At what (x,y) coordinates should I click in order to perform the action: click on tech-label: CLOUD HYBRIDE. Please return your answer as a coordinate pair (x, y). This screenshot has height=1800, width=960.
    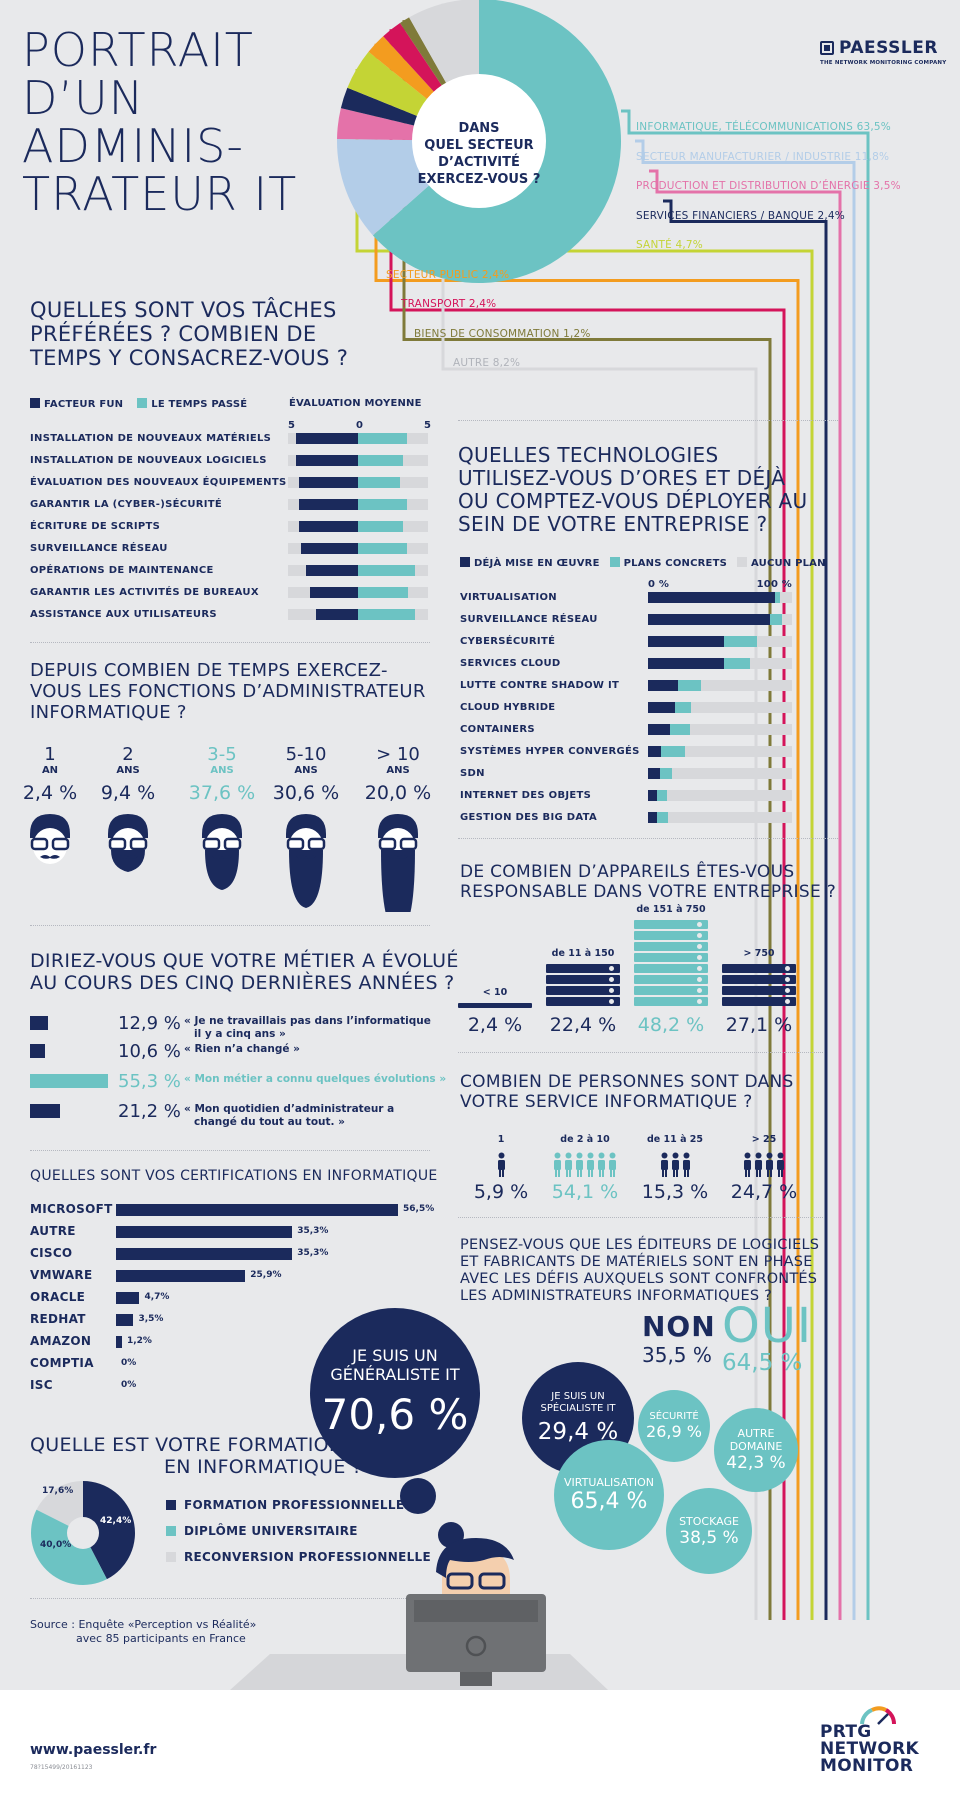
    Looking at the image, I should click on (508, 707).